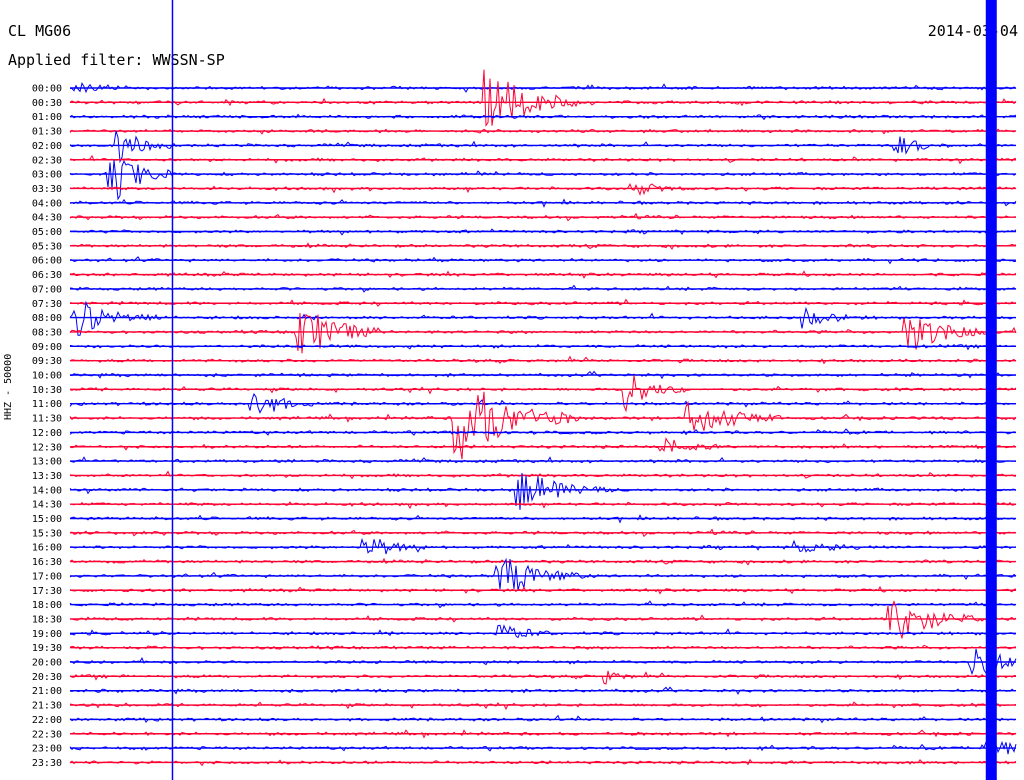  What do you see at coordinates (47, 376) in the screenshot?
I see `time-tick-label: 10:00` at bounding box center [47, 376].